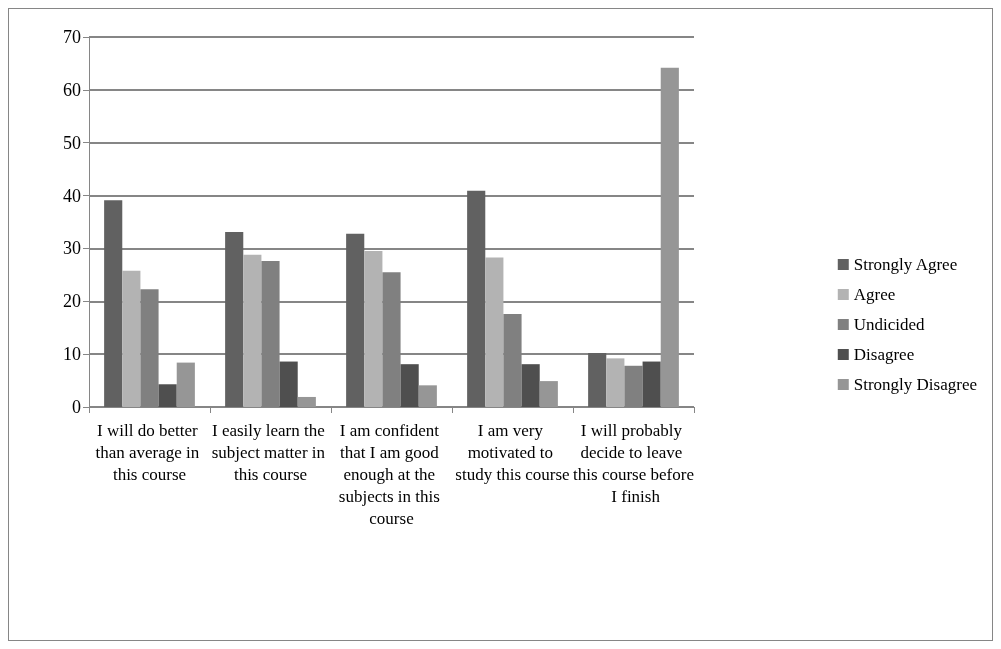 This screenshot has width=1001, height=649. Describe the element at coordinates (889, 324) in the screenshot. I see `legend-label: Undicided` at that location.